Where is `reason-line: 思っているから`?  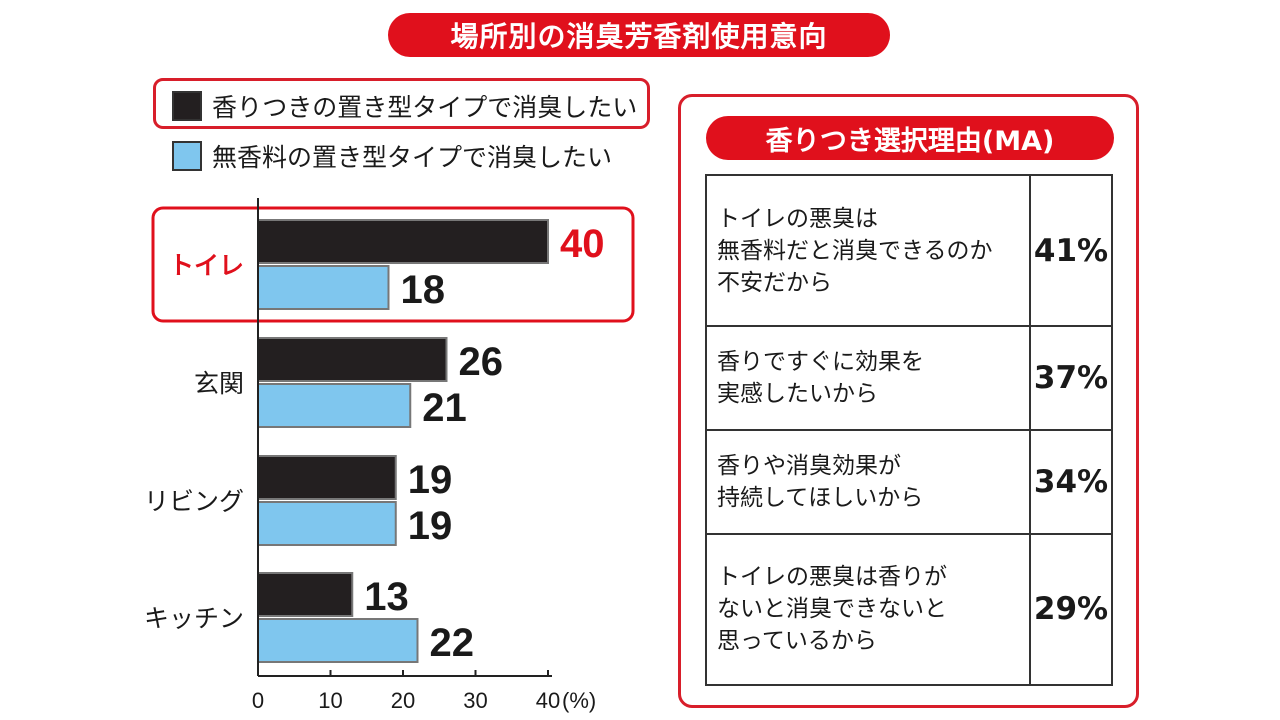
reason-line: 思っているから is located at coordinates (797, 641).